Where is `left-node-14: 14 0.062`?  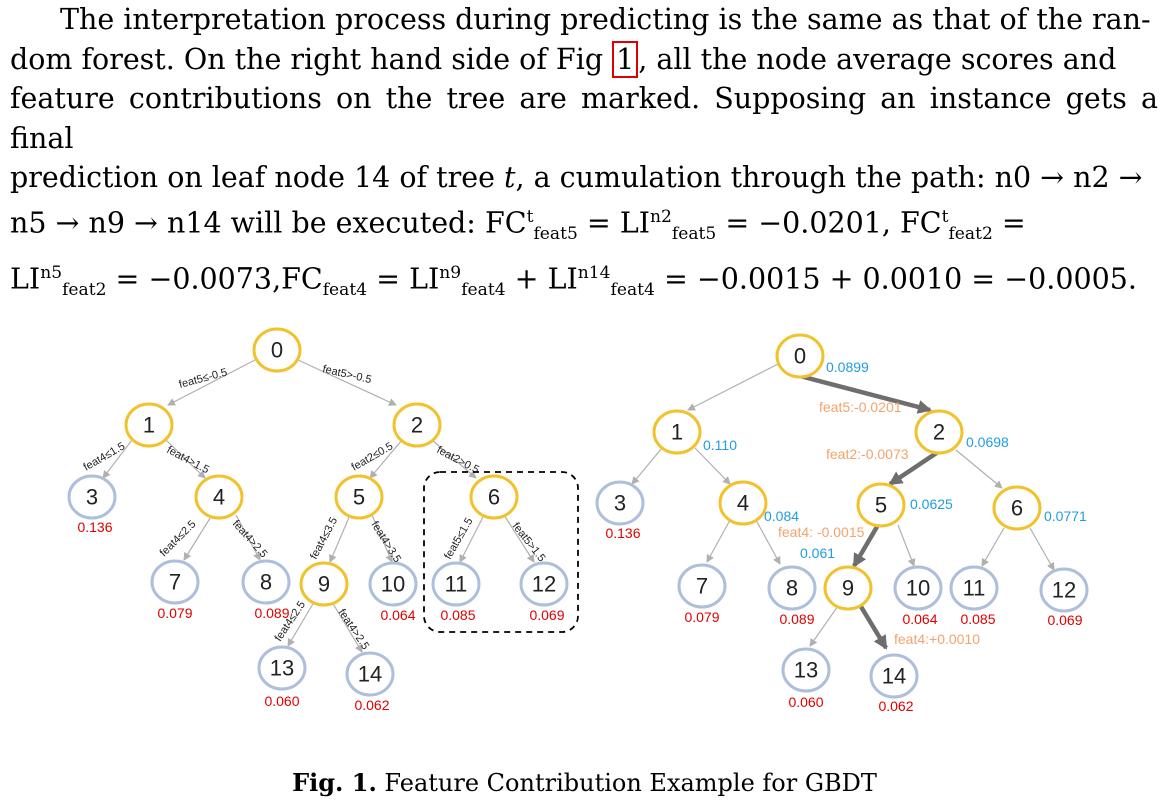 left-node-14: 14 0.062 is located at coordinates (370, 682).